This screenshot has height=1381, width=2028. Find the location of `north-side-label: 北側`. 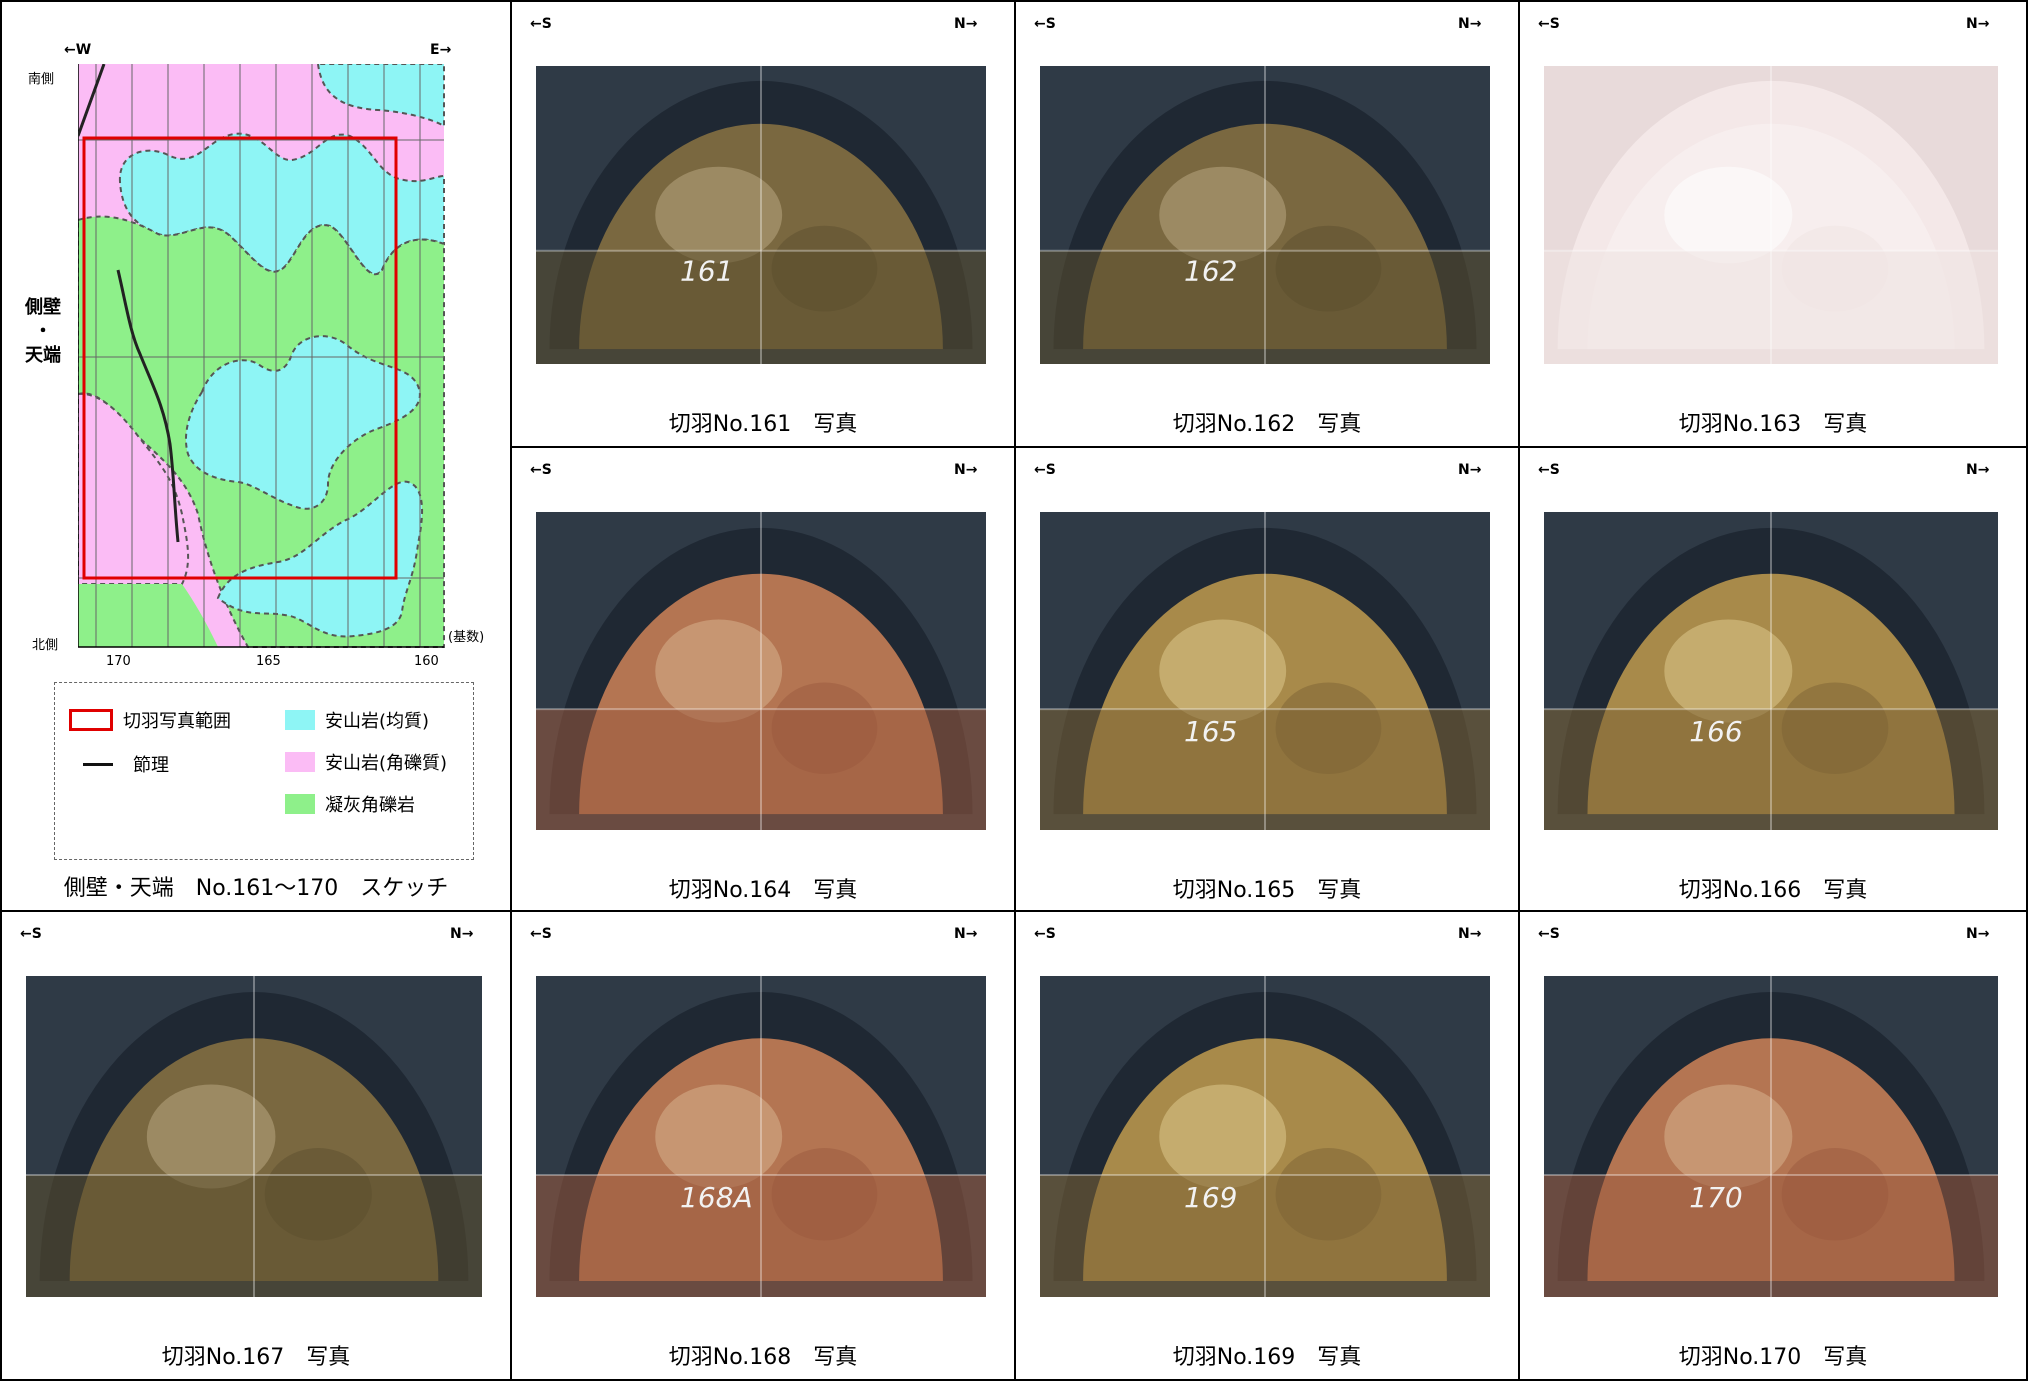

north-side-label: 北側 is located at coordinates (45, 645).